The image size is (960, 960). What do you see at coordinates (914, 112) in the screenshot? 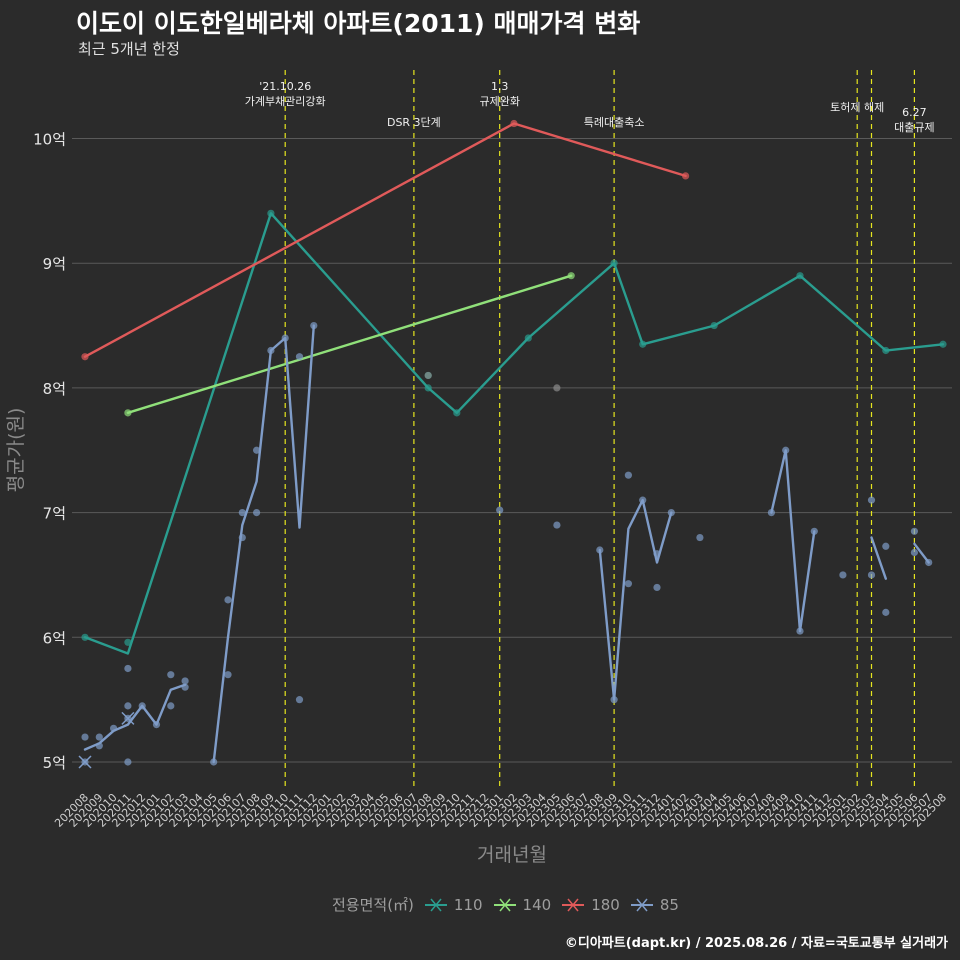
I see `event-label: 6.27` at bounding box center [914, 112].